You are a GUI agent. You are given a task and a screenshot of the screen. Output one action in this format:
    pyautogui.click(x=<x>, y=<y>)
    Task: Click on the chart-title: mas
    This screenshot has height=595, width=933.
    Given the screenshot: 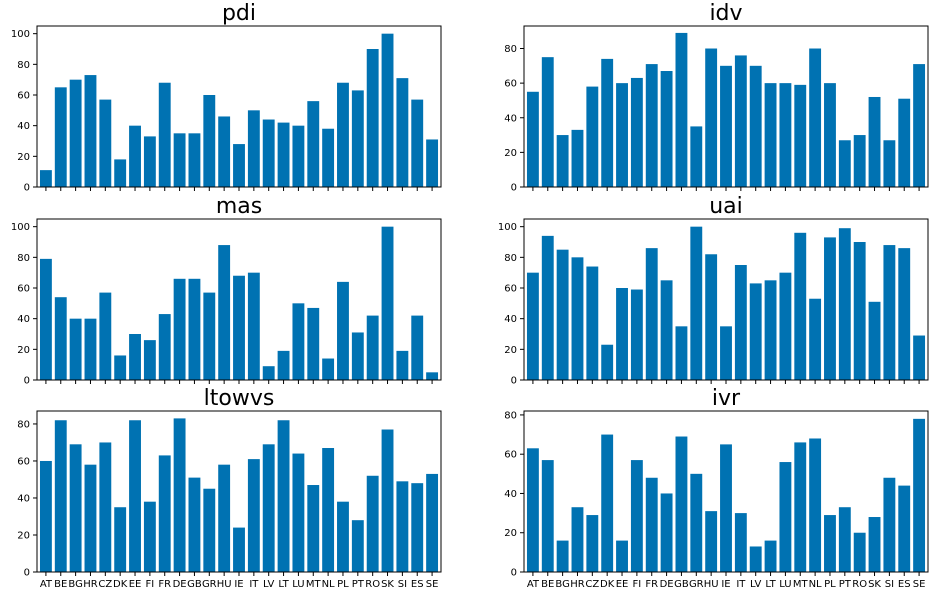 What is the action you would take?
    pyautogui.click(x=239, y=206)
    